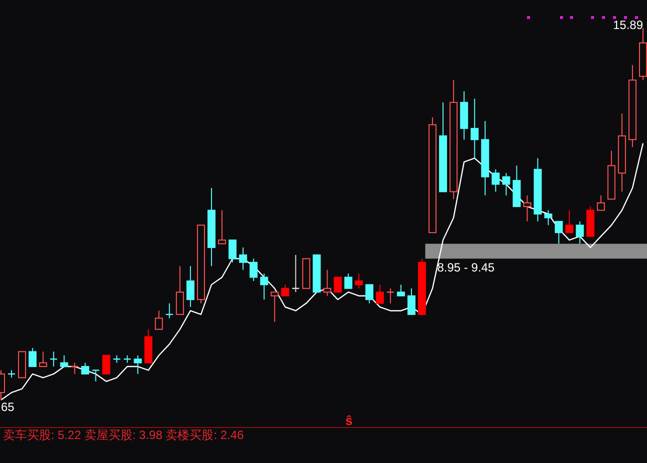 Image resolution: width=647 pixels, height=463 pixels. What do you see at coordinates (466, 267) in the screenshot?
I see `band-label: 8.95 - 9.45` at bounding box center [466, 267].